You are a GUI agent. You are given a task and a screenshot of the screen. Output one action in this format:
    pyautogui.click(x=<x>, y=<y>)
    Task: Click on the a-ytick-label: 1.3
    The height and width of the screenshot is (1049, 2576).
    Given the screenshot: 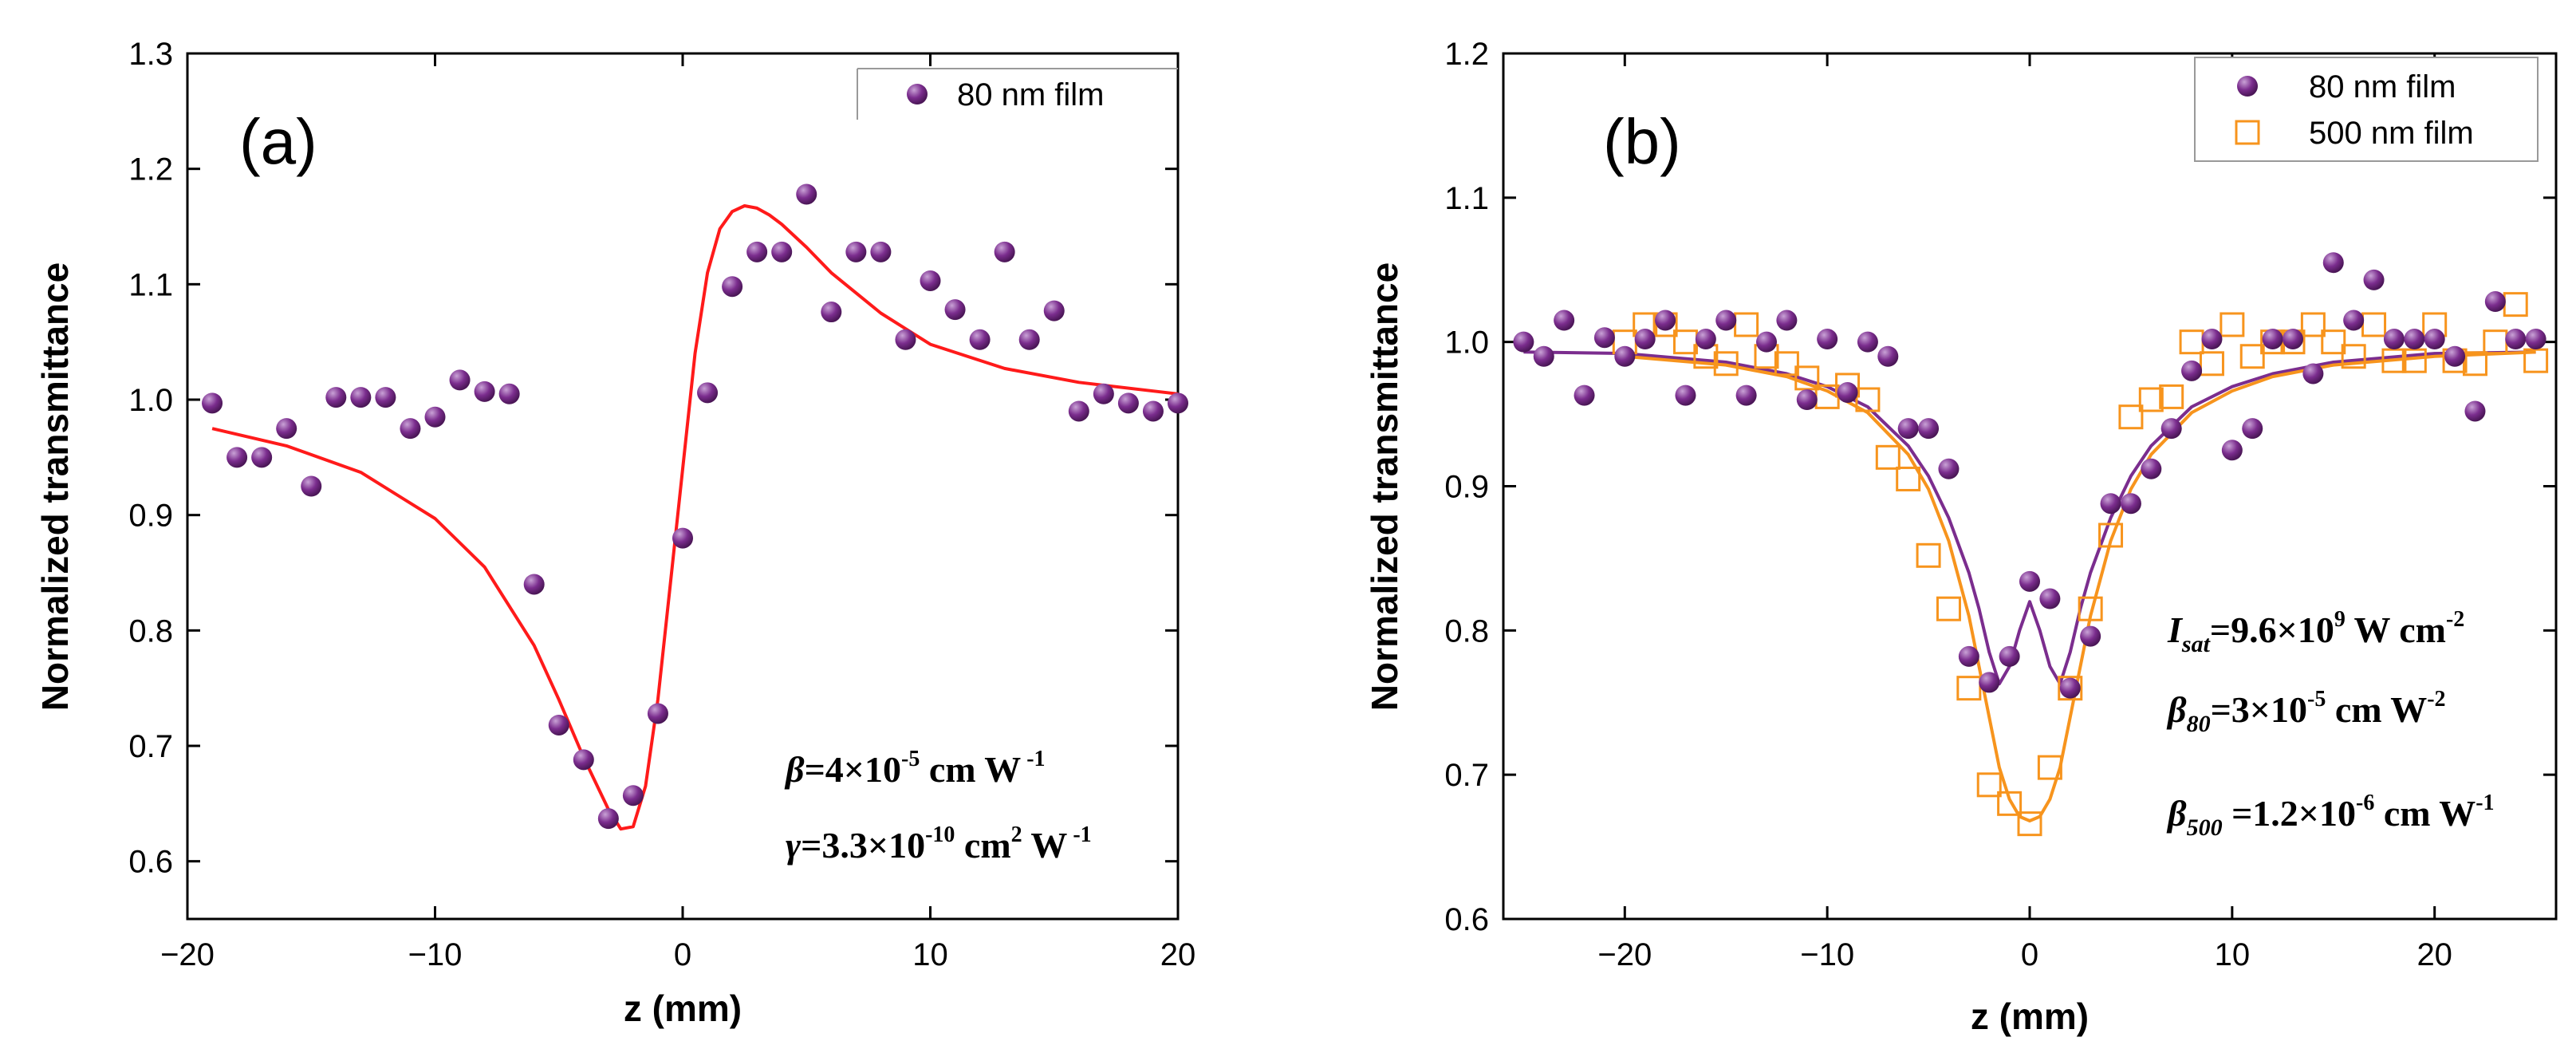 What is the action you would take?
    pyautogui.click(x=150, y=54)
    